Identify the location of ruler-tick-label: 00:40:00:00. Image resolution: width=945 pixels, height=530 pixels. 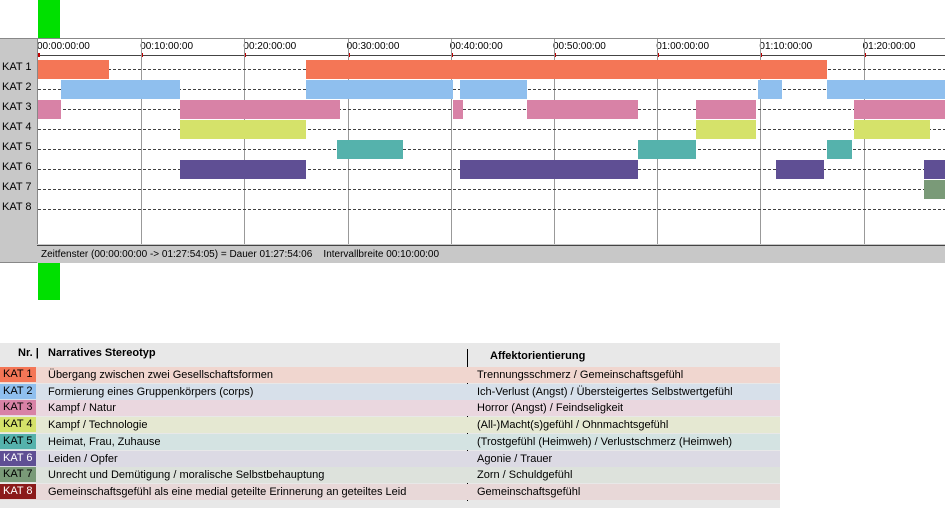
(476, 46).